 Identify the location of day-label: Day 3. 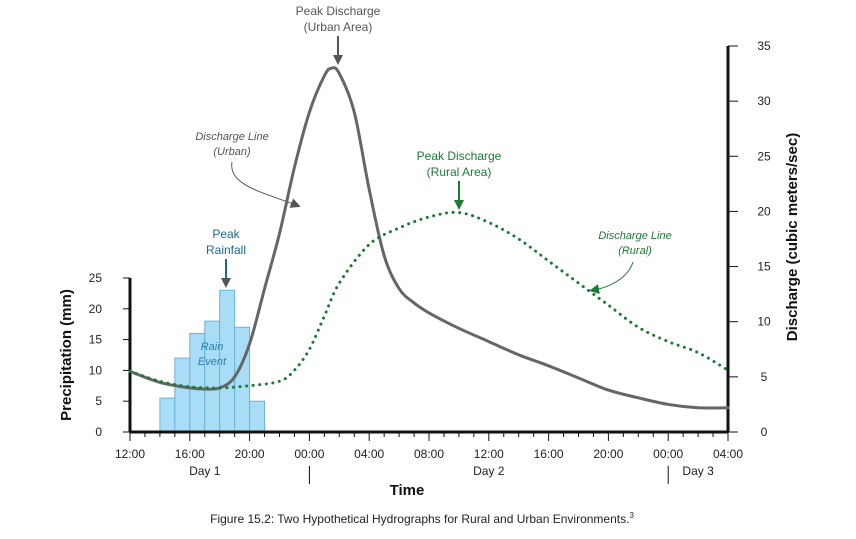
(698, 471).